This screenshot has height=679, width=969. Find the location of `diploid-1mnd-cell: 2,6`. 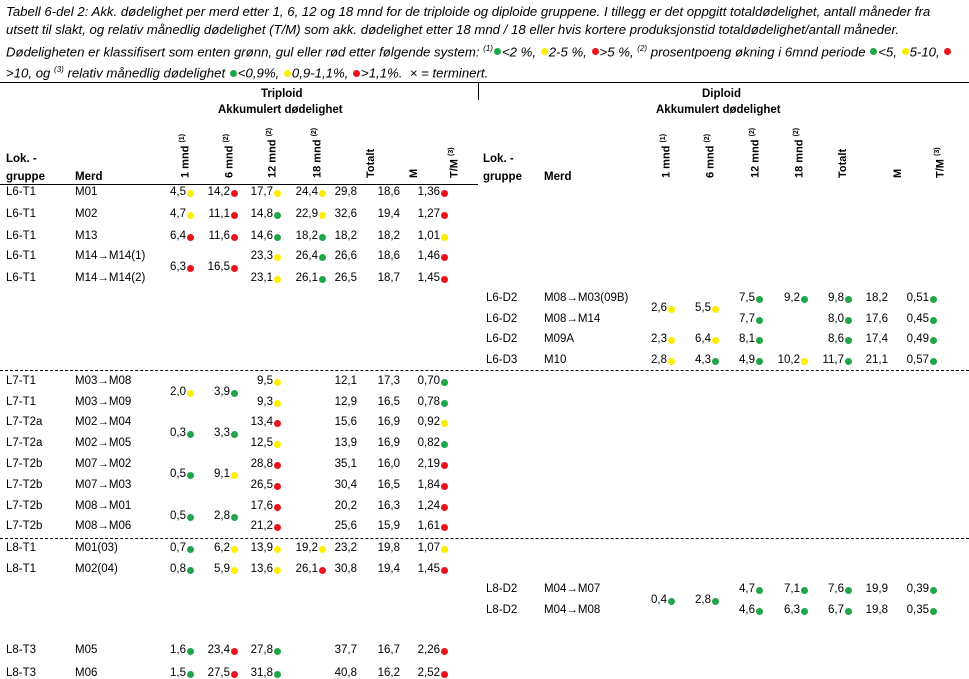

diploid-1mnd-cell: 2,6 is located at coordinates (659, 308).